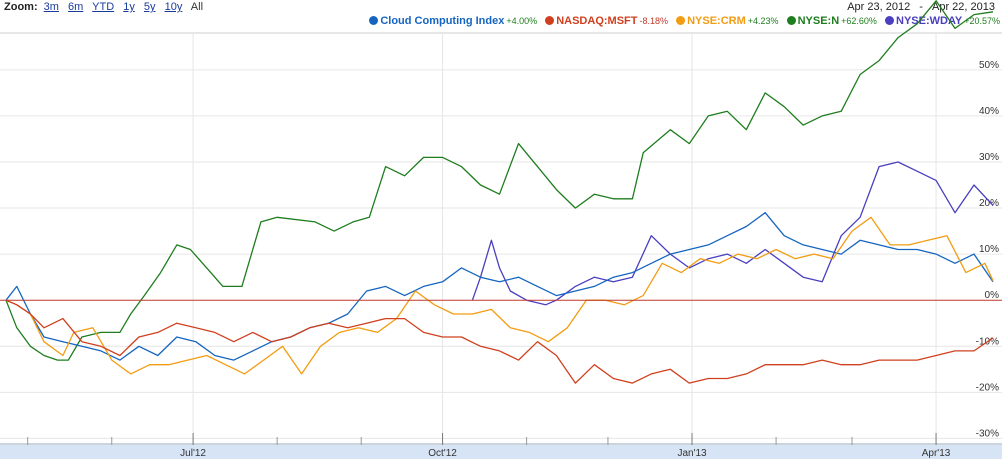  What do you see at coordinates (982, 21) in the screenshot?
I see `legend-change: +20.57%` at bounding box center [982, 21].